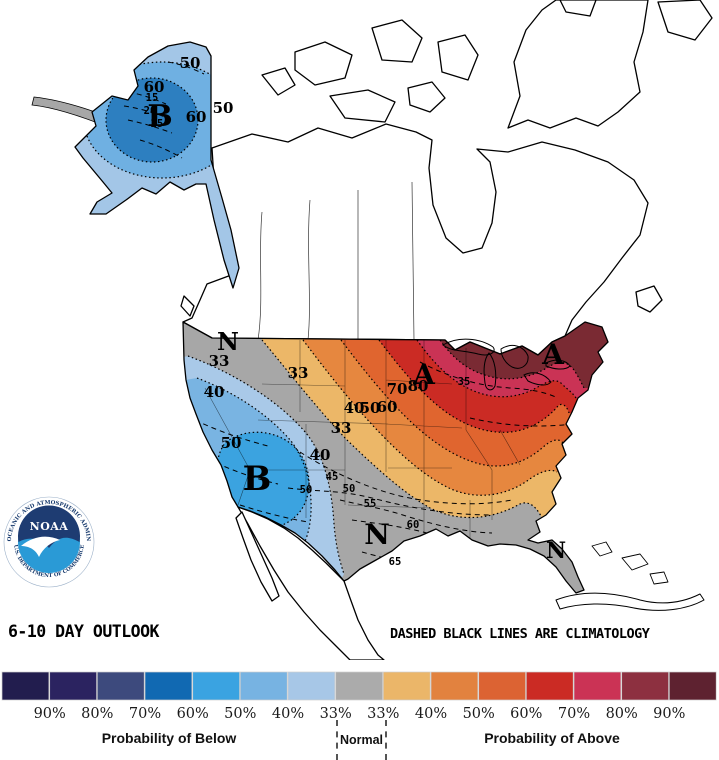 Image resolution: width=719 pixels, height=760 pixels. Describe the element at coordinates (395, 562) in the screenshot. I see `climo-label: 65` at that location.